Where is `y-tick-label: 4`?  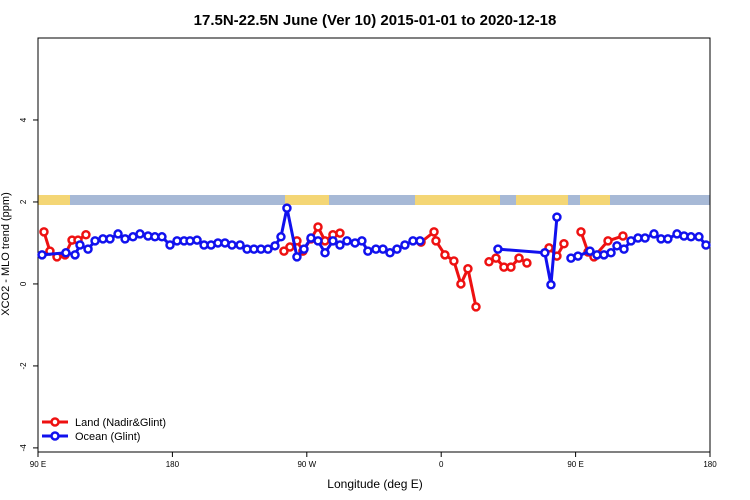 y-tick-label: 4 is located at coordinates (23, 119).